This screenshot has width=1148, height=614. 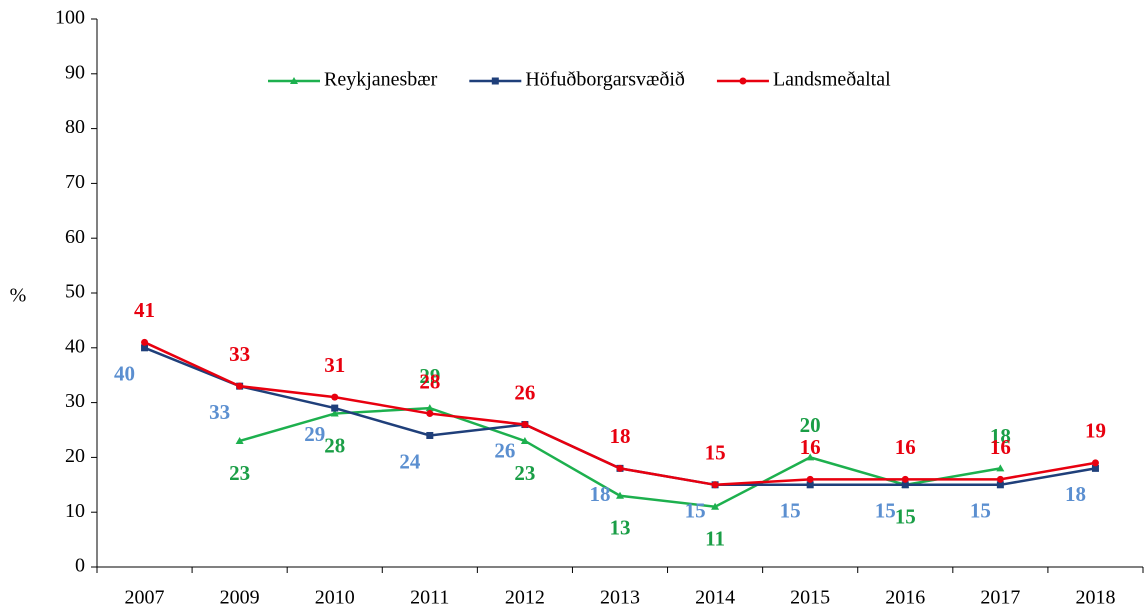 What do you see at coordinates (905, 598) in the screenshot?
I see `x-tick-label: 2016` at bounding box center [905, 598].